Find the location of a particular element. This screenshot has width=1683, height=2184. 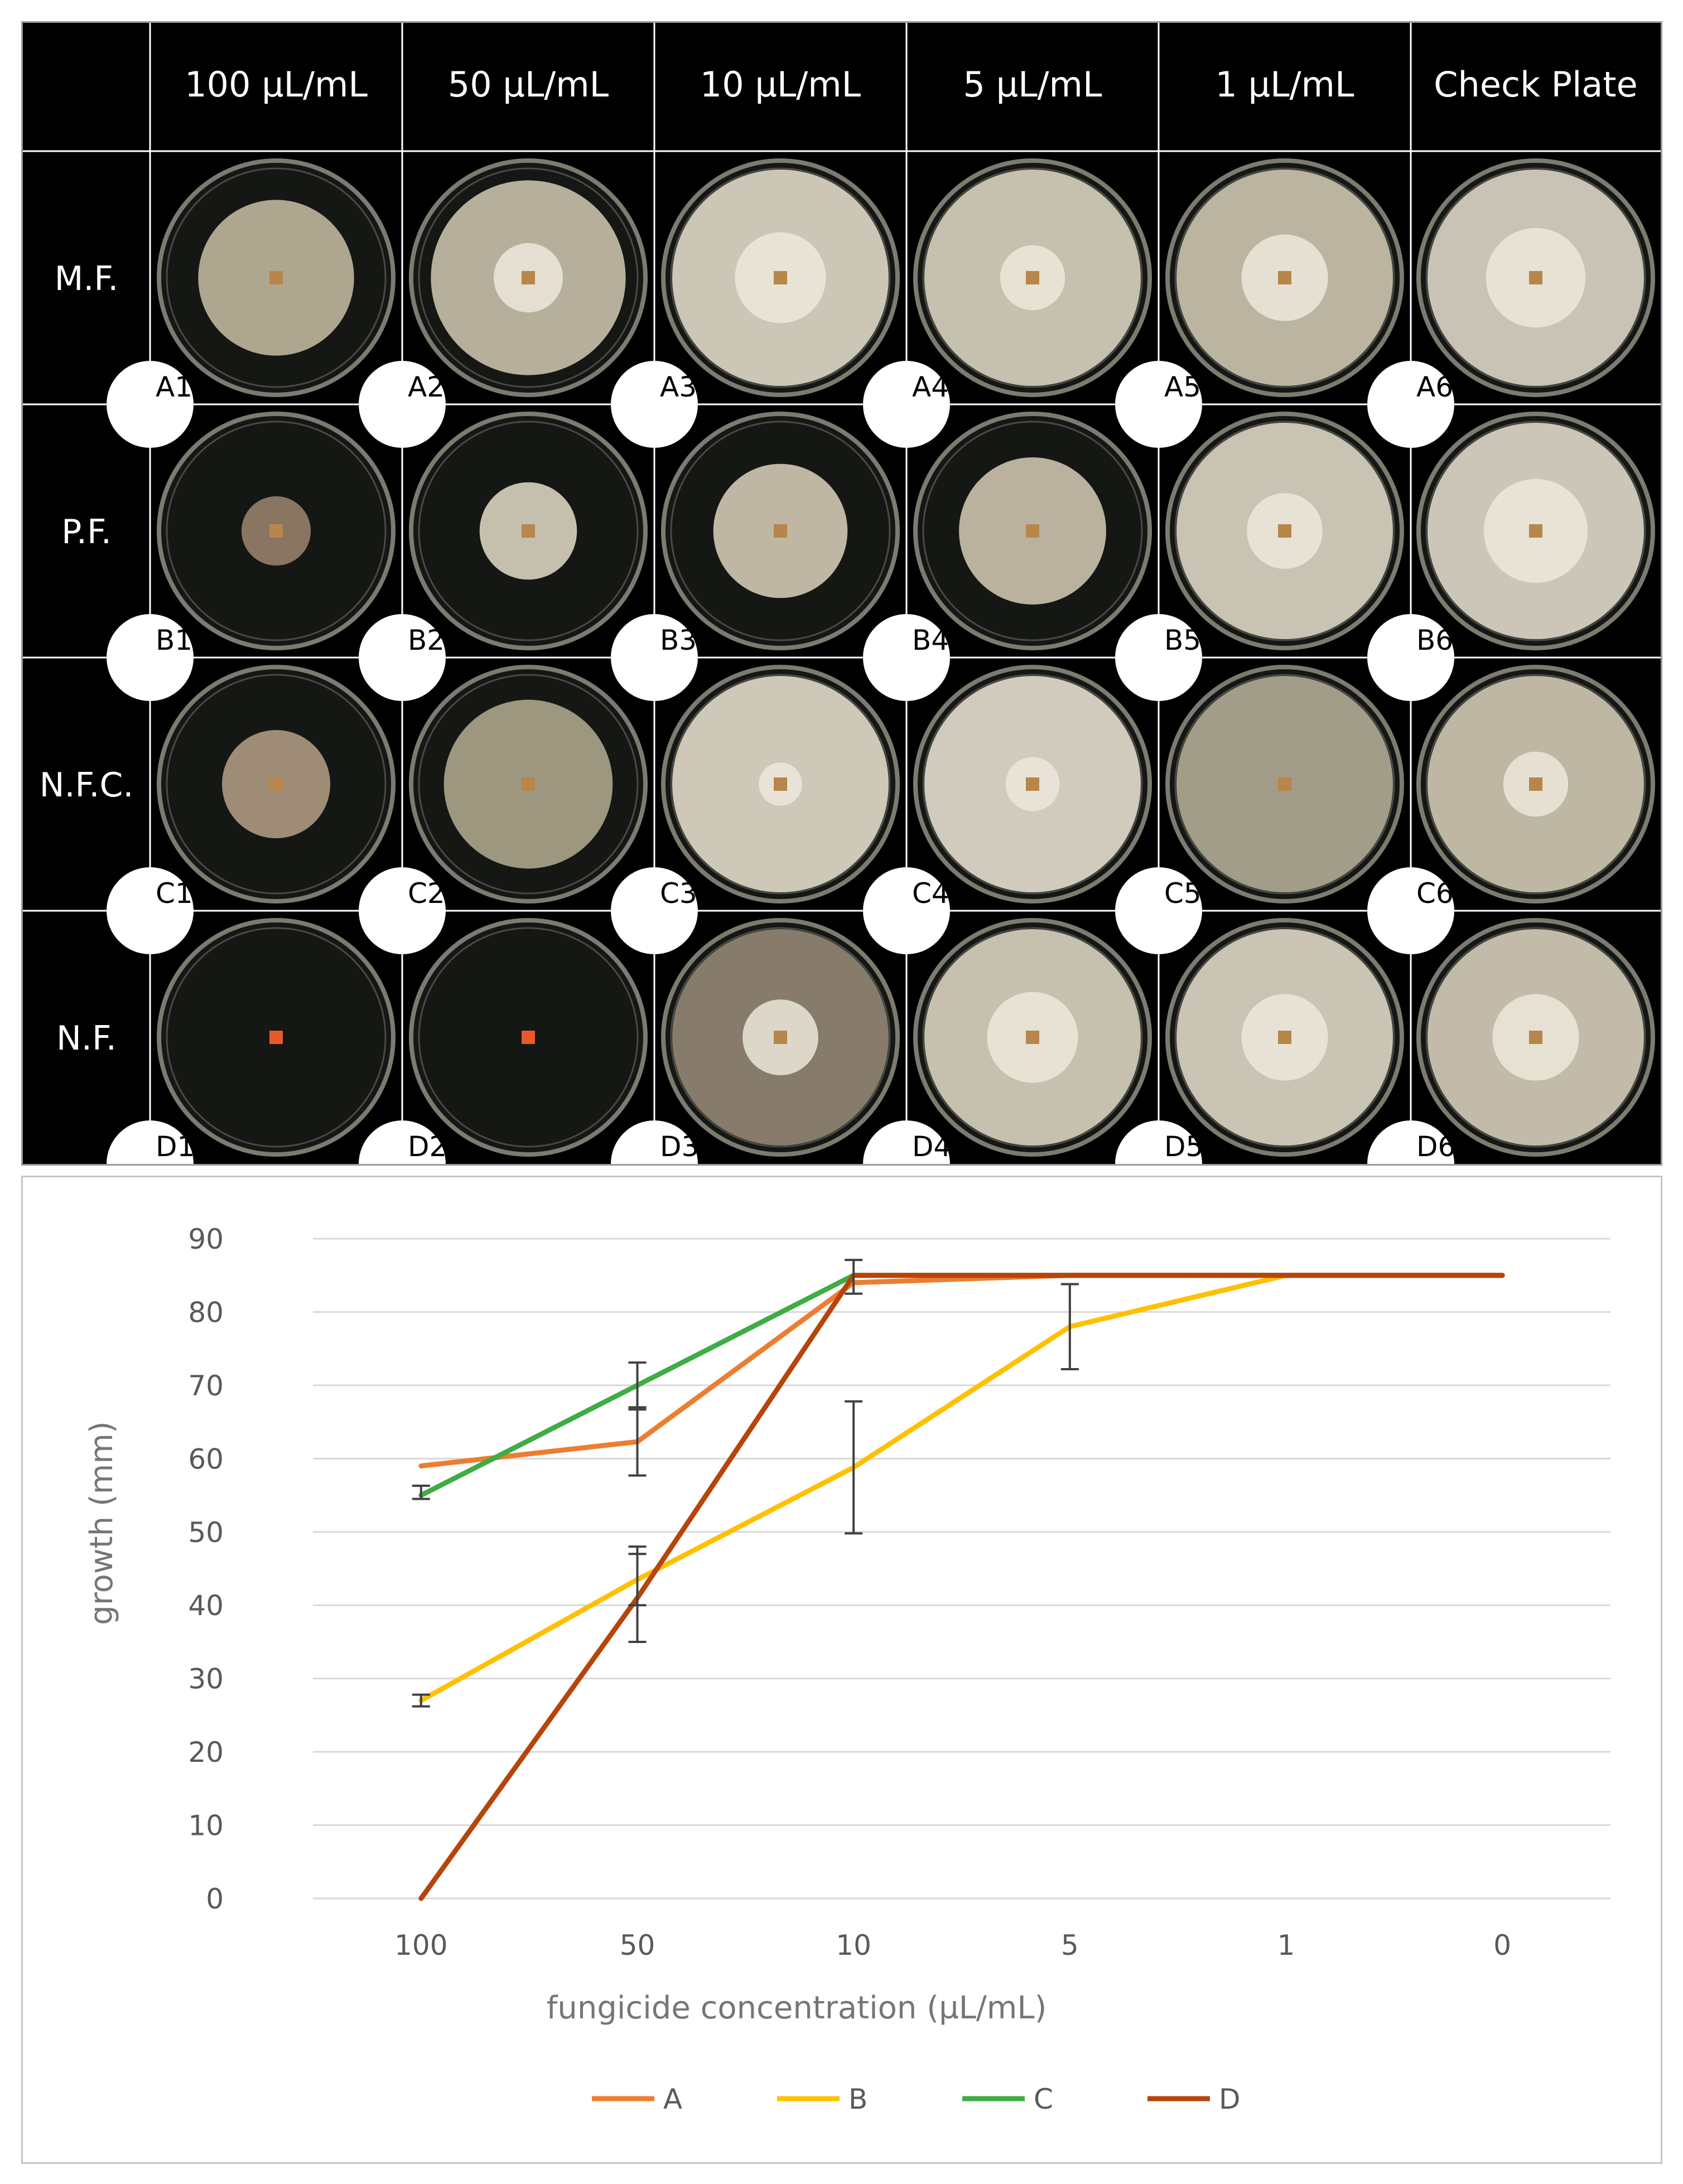

row-header: N.F.C. is located at coordinates (87, 786).